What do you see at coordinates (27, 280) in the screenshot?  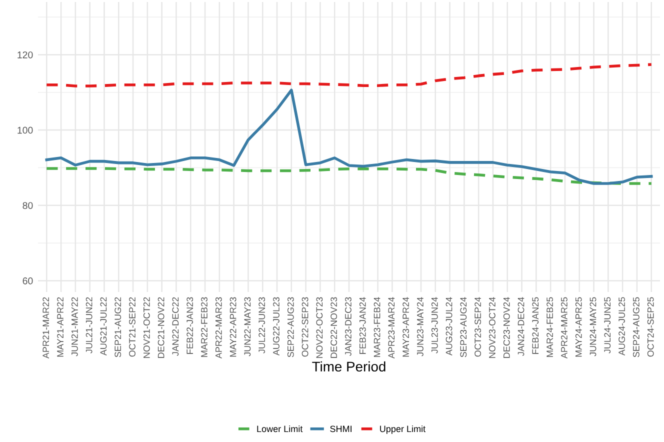 I see `y-tick-label: 60` at bounding box center [27, 280].